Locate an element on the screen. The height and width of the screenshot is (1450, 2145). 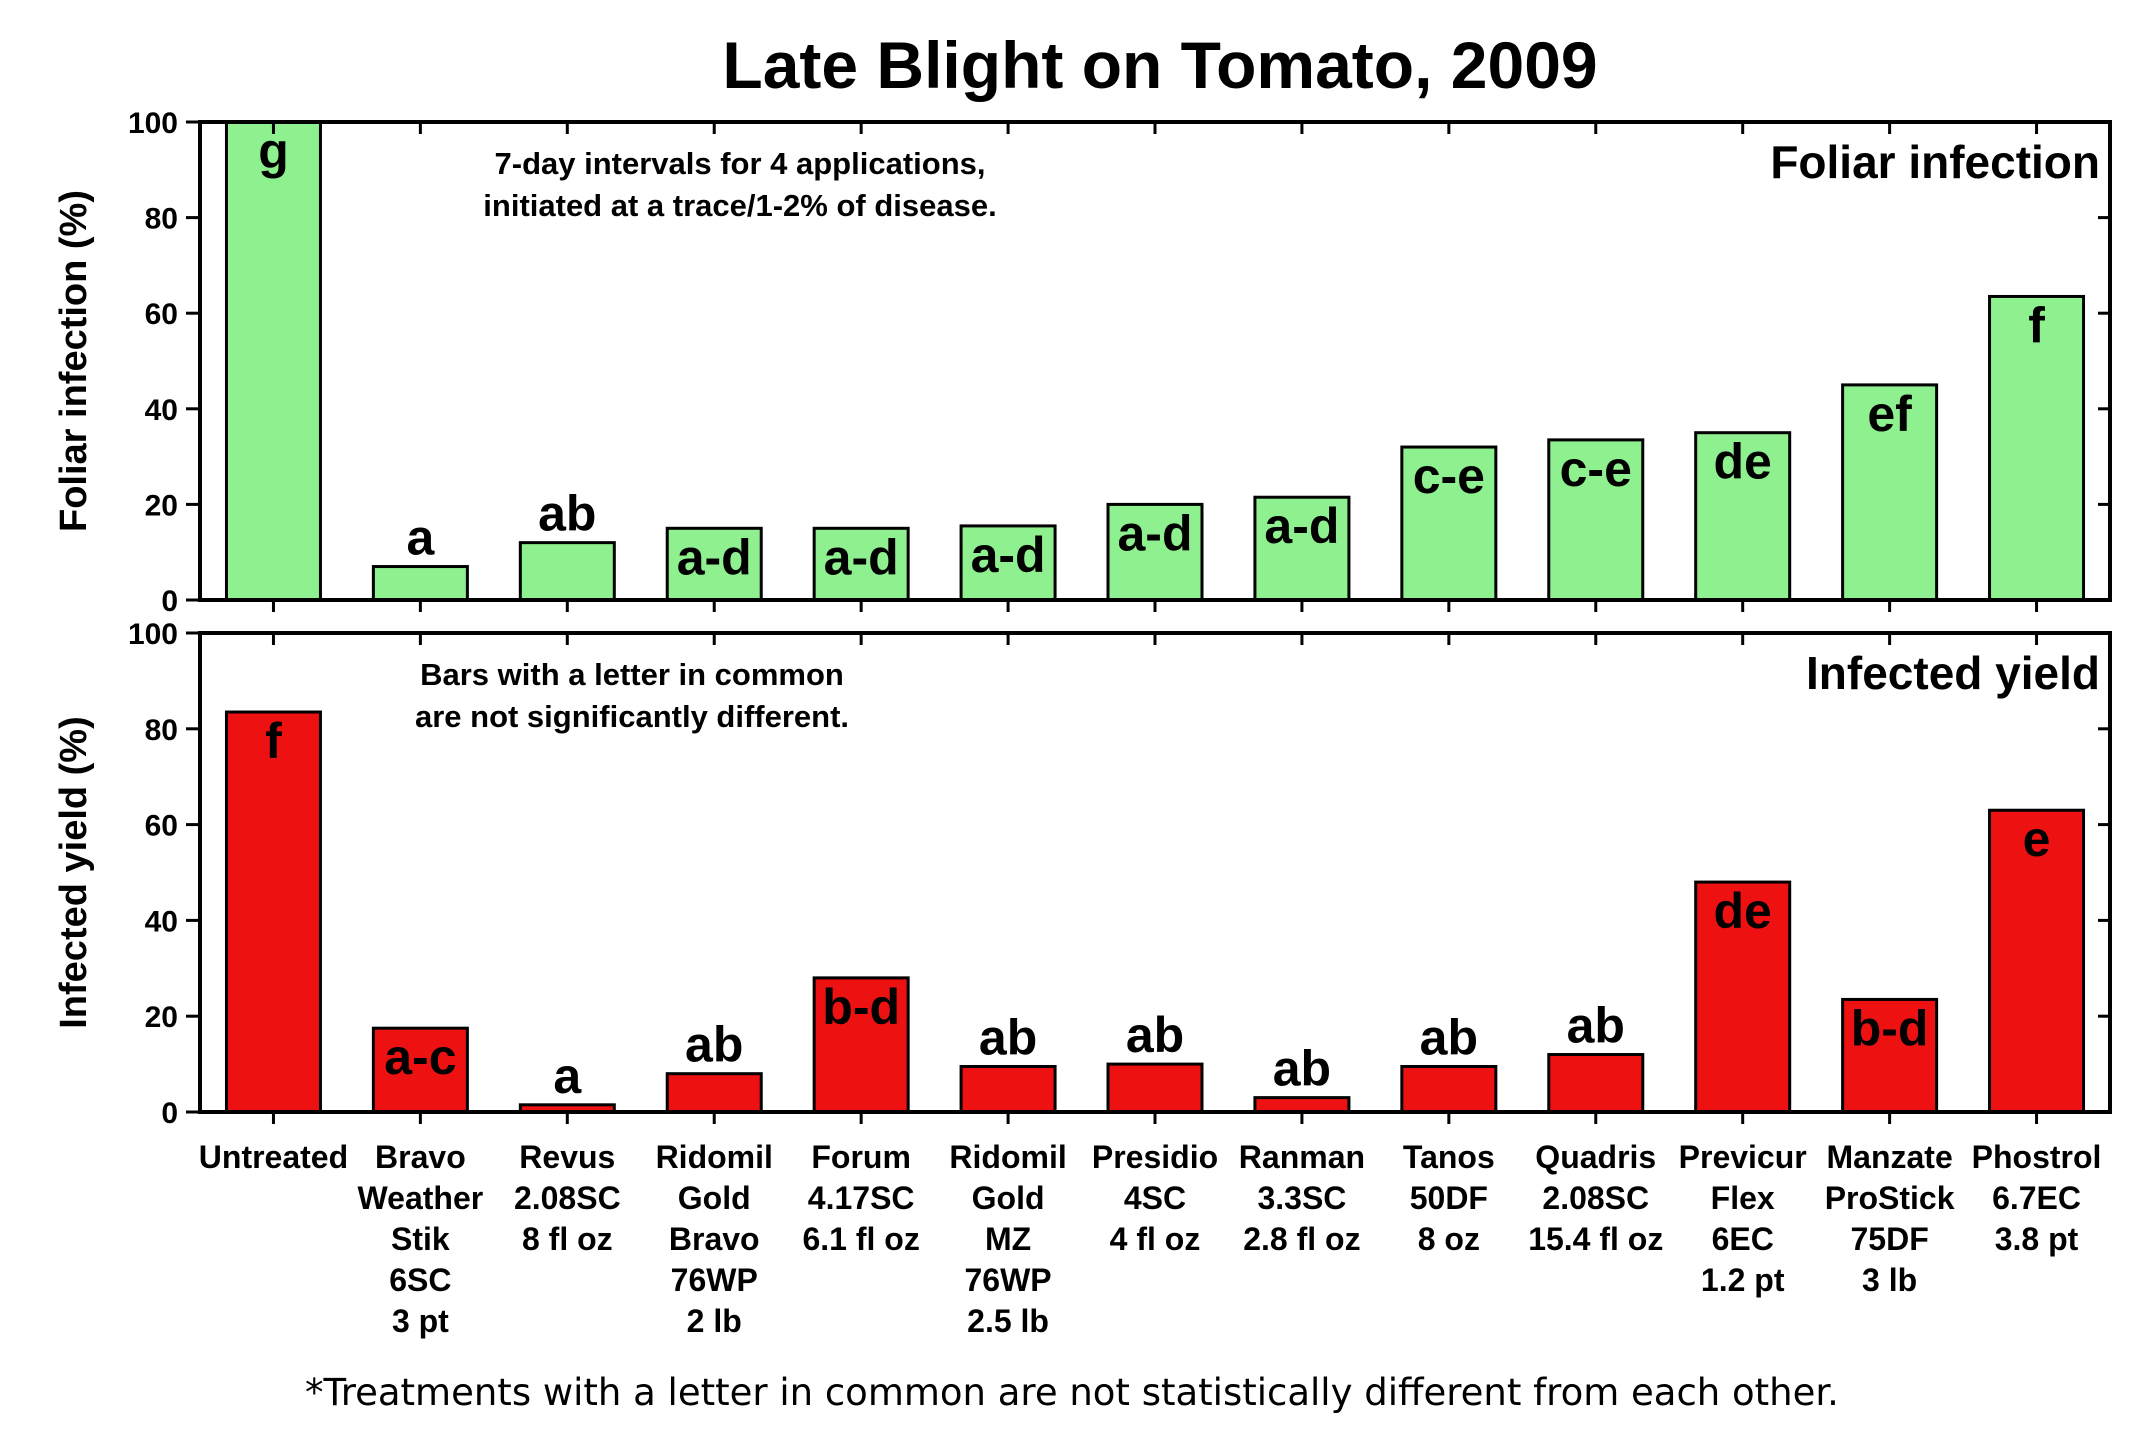
panel-title: Foliar infection is located at coordinates (1935, 162).